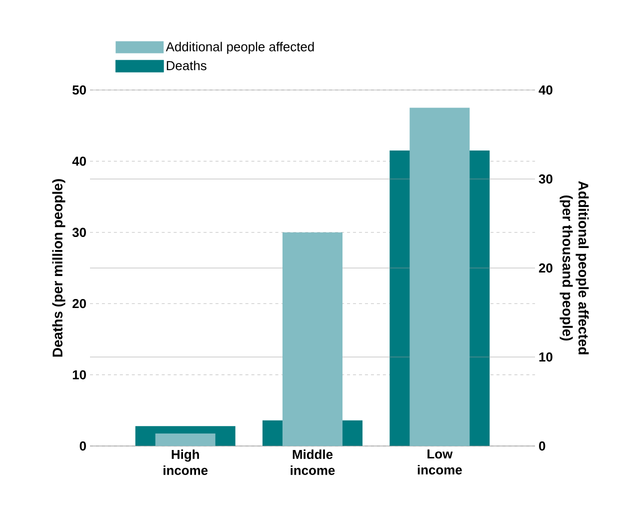 This screenshot has height=508, width=639. I want to click on bar, so click(185, 440).